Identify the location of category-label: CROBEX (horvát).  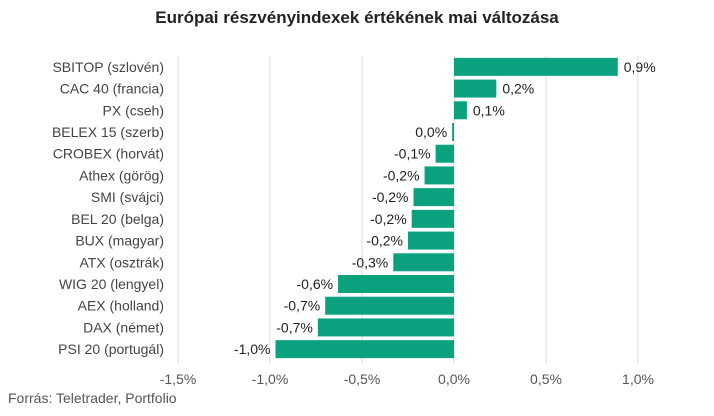
(108, 154).